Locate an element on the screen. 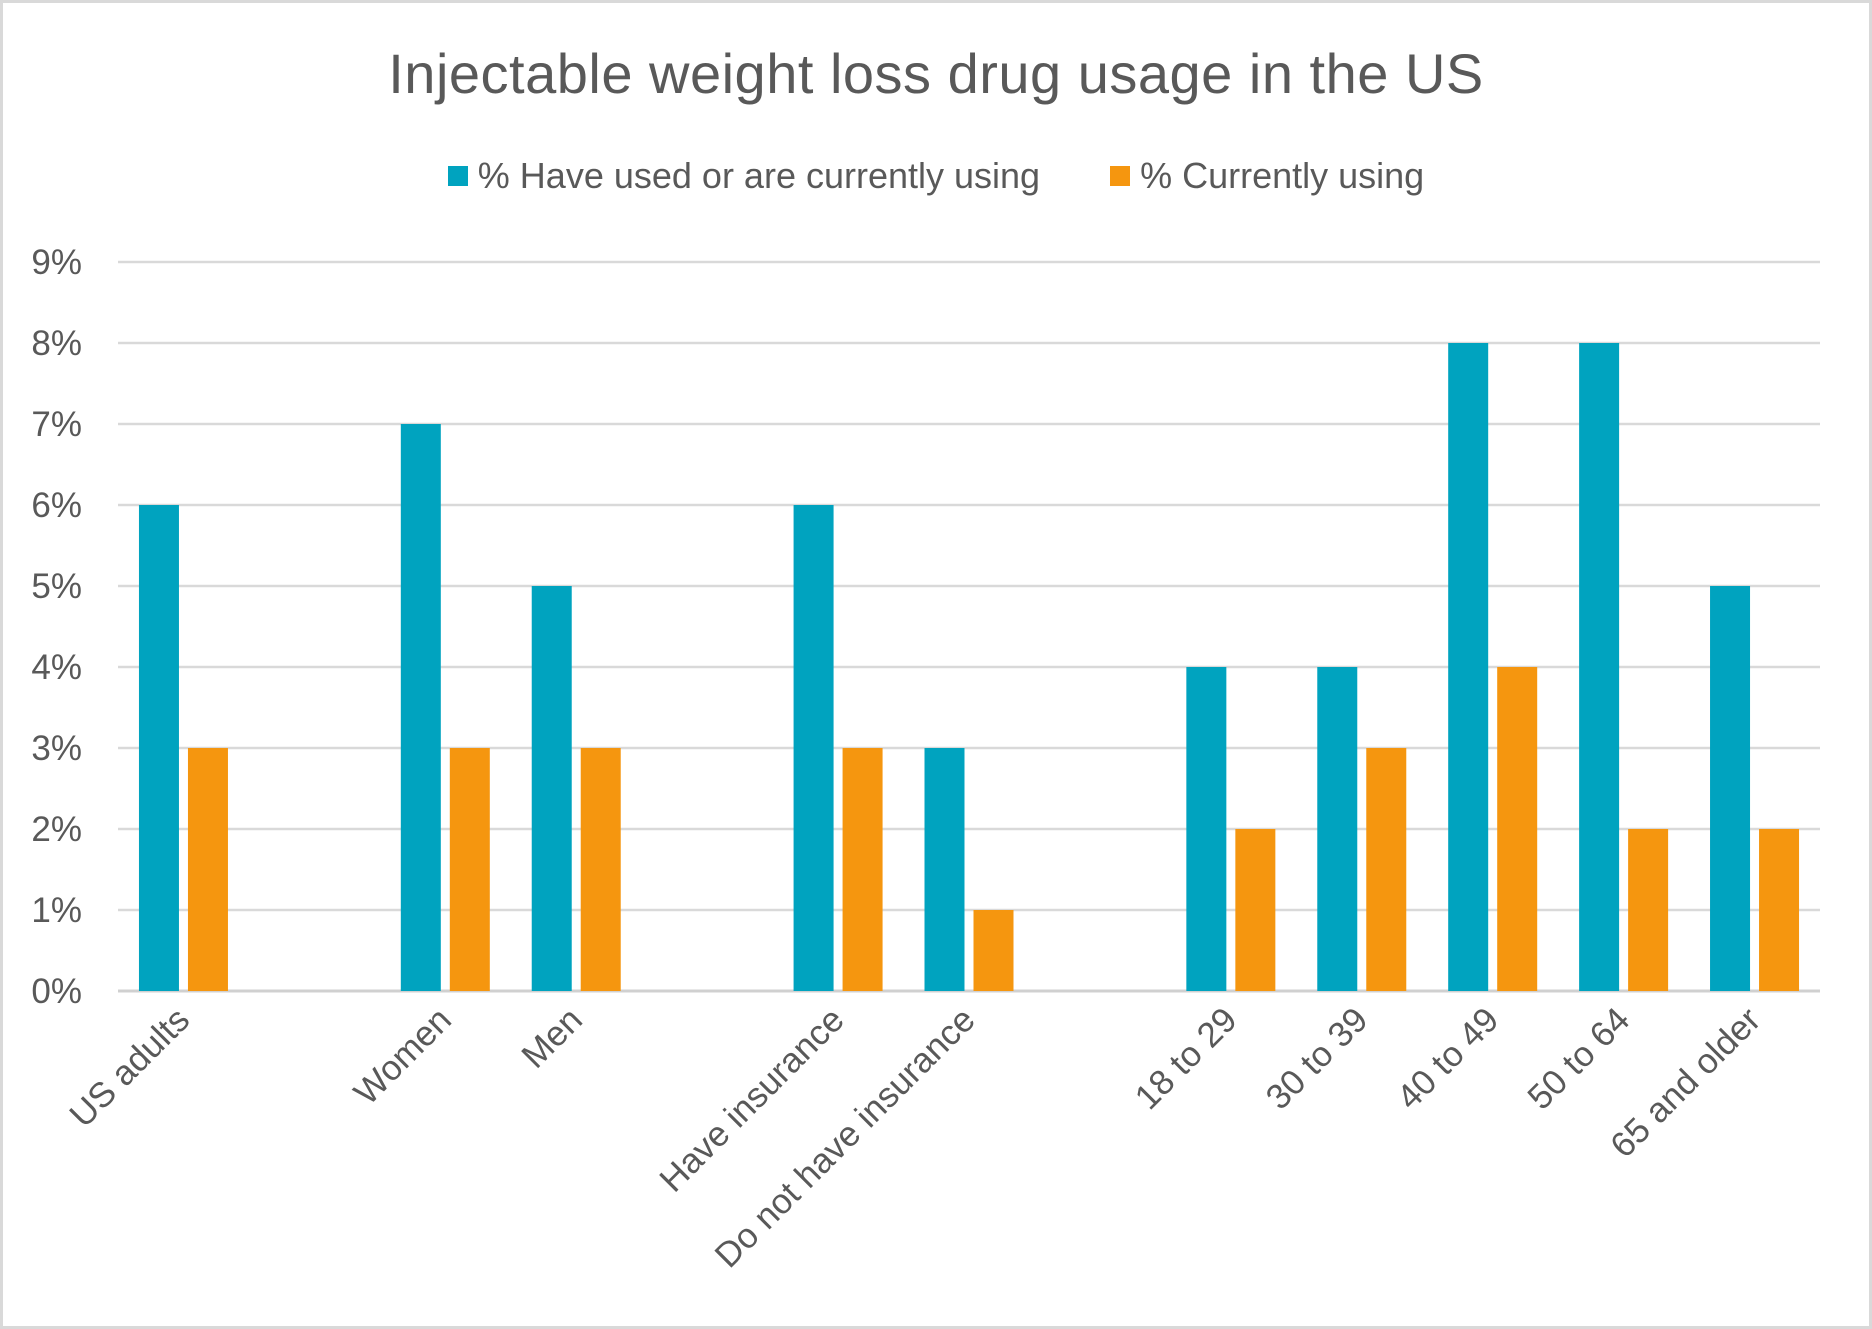  x-category-label: Do not have insurance is located at coordinates (844, 1137).